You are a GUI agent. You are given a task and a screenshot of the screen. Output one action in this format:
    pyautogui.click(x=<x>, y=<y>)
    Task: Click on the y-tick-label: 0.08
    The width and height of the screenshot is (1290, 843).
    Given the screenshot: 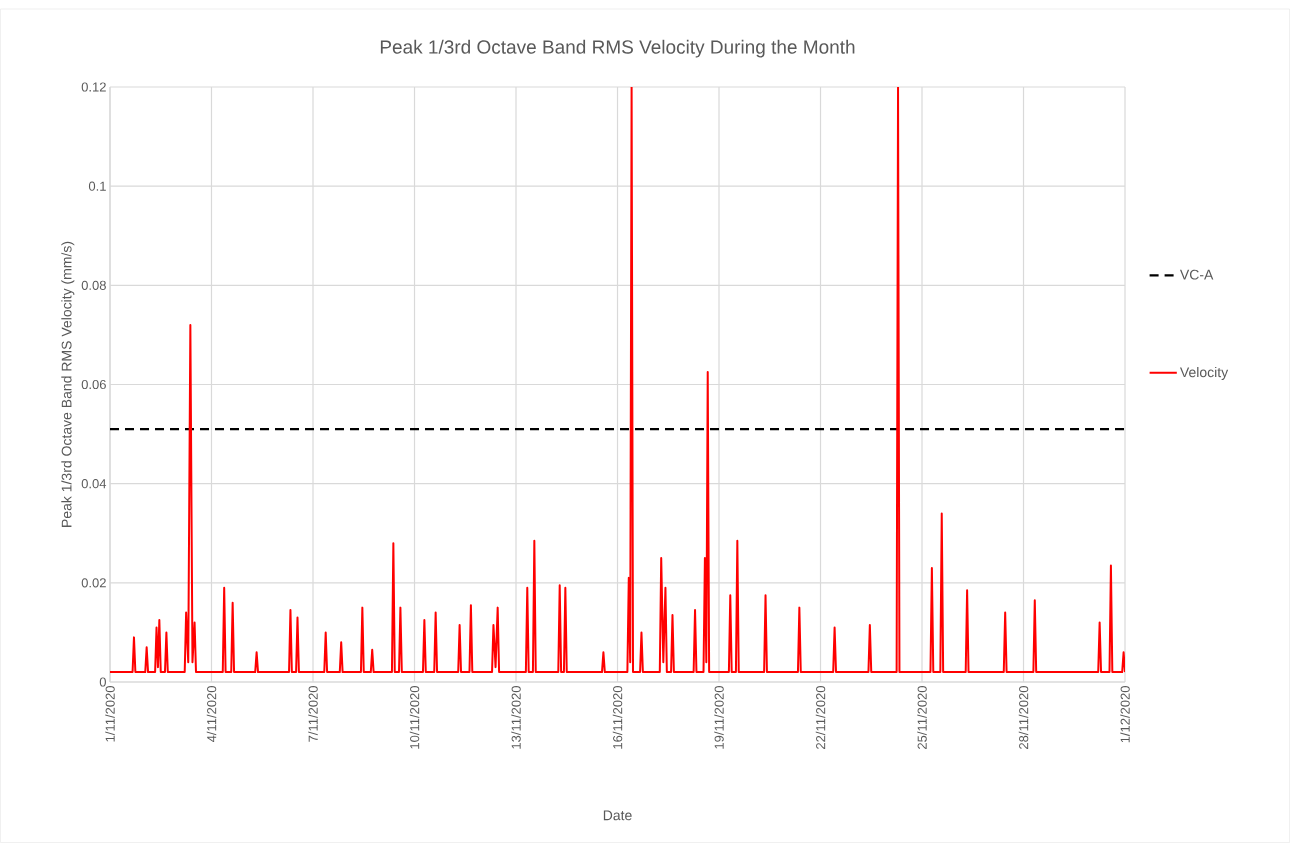 What is the action you would take?
    pyautogui.click(x=93, y=285)
    